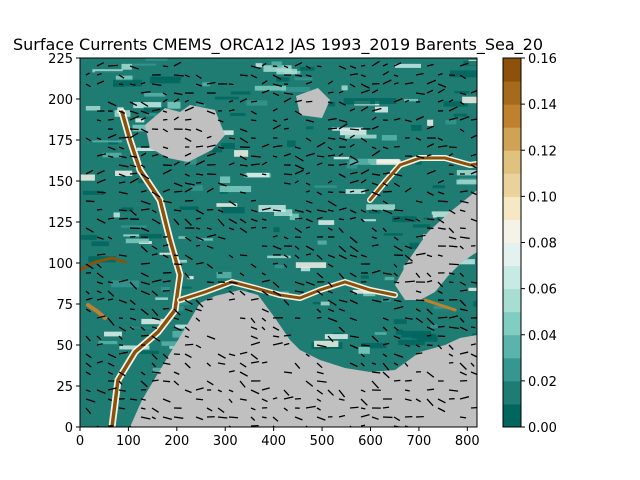 This screenshot has height=480, width=640. I want to click on colorbar-tick-label: 0.12, so click(542, 151).